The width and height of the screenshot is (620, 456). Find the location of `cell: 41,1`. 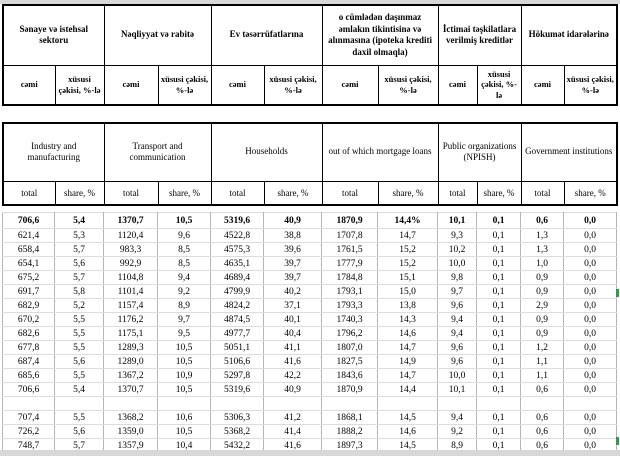

cell: 41,1 is located at coordinates (292, 347).